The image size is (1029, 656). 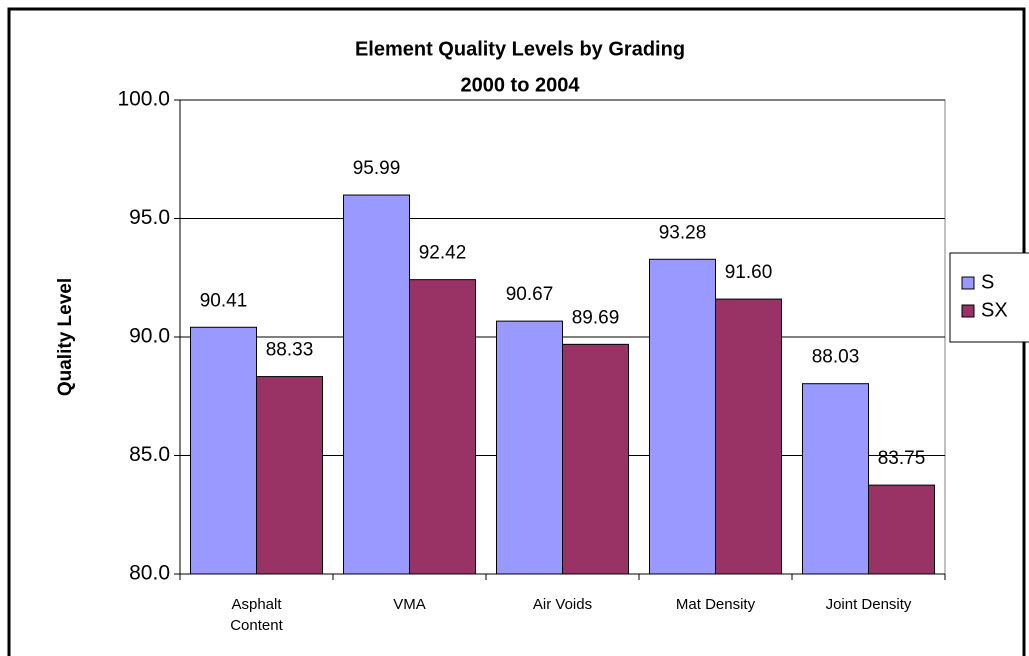 What do you see at coordinates (149, 217) in the screenshot?
I see `y-tick-label: 95.0` at bounding box center [149, 217].